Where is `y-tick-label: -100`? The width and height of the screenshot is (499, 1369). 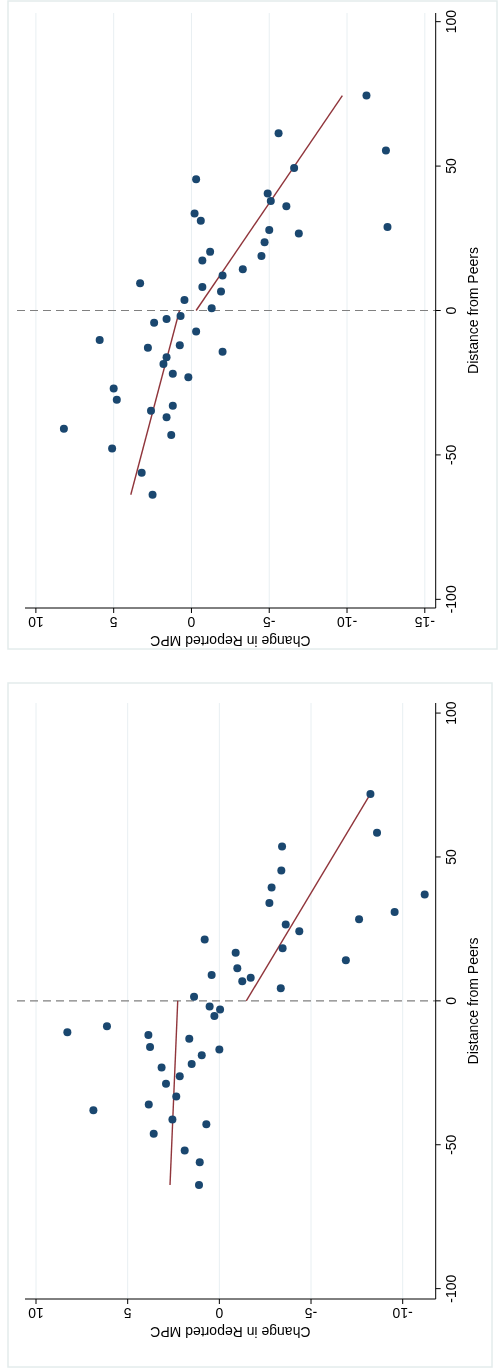 y-tick-label: -100 is located at coordinates (450, 599).